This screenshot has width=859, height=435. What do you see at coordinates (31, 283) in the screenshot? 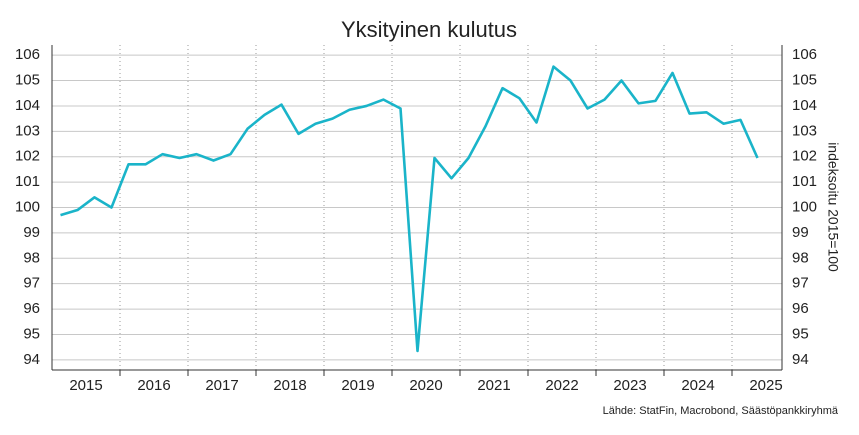
I see `y-tick-label: 97` at bounding box center [31, 283].